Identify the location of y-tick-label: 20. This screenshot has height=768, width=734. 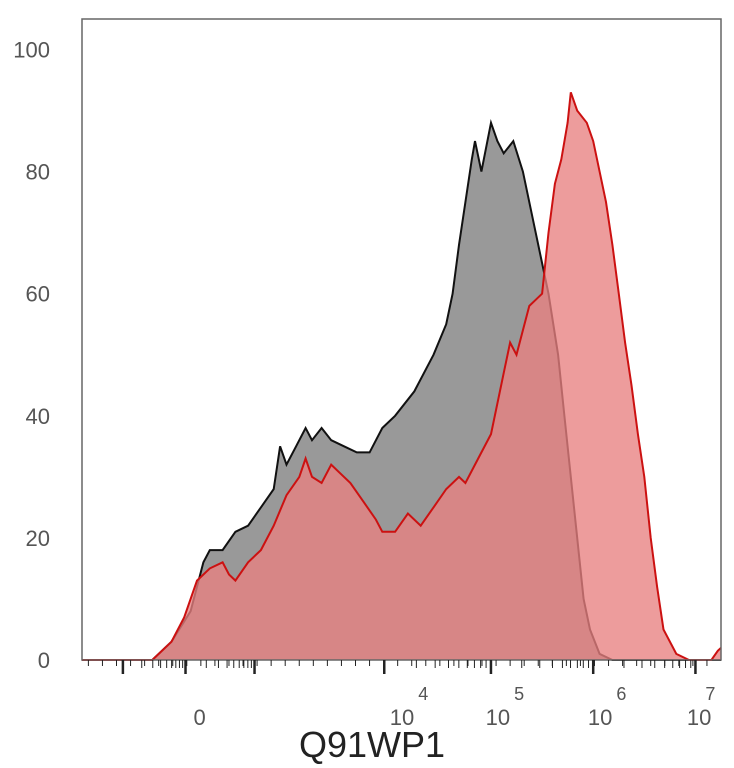
(38, 538).